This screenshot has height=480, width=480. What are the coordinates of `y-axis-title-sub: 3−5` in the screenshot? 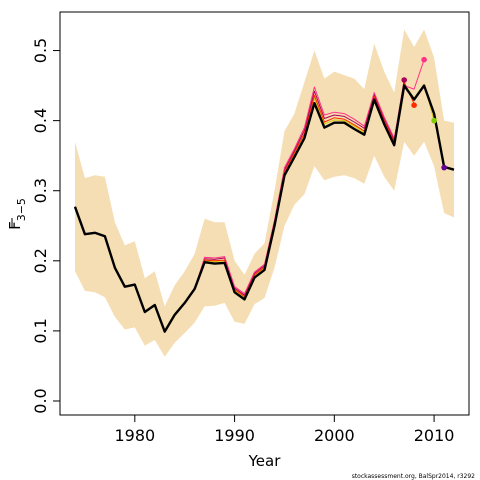 It's located at (21, 209).